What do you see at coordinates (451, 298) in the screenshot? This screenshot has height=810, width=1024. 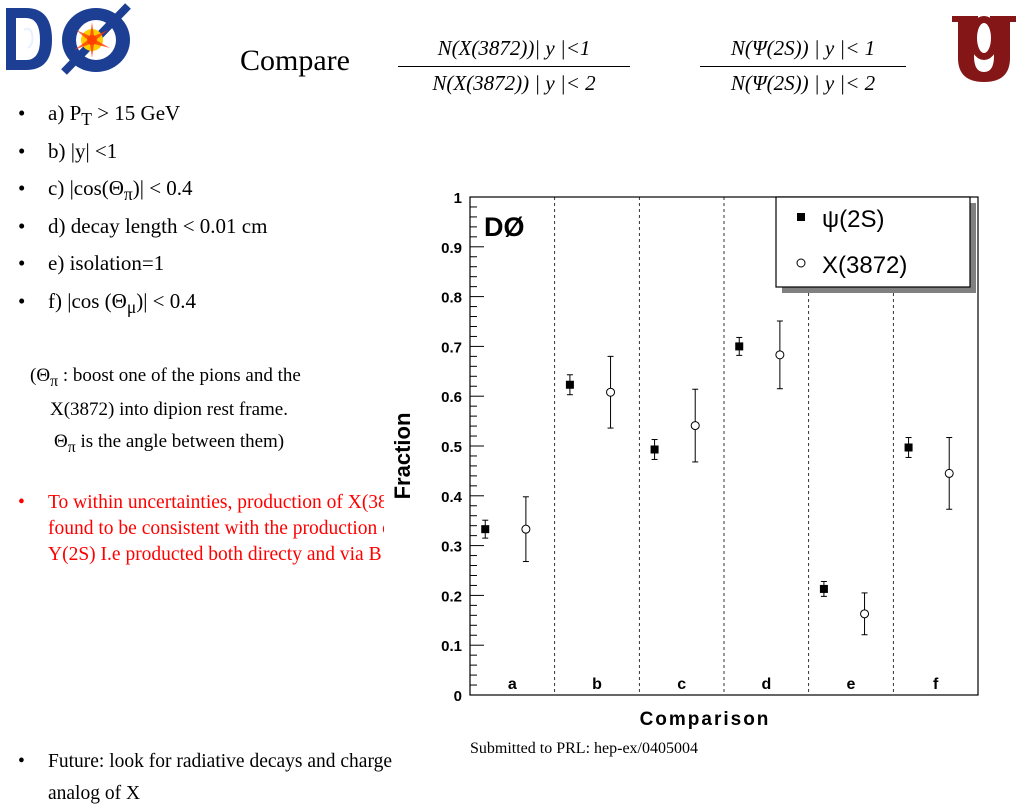 I see `y-tick-label: 0.8` at bounding box center [451, 298].